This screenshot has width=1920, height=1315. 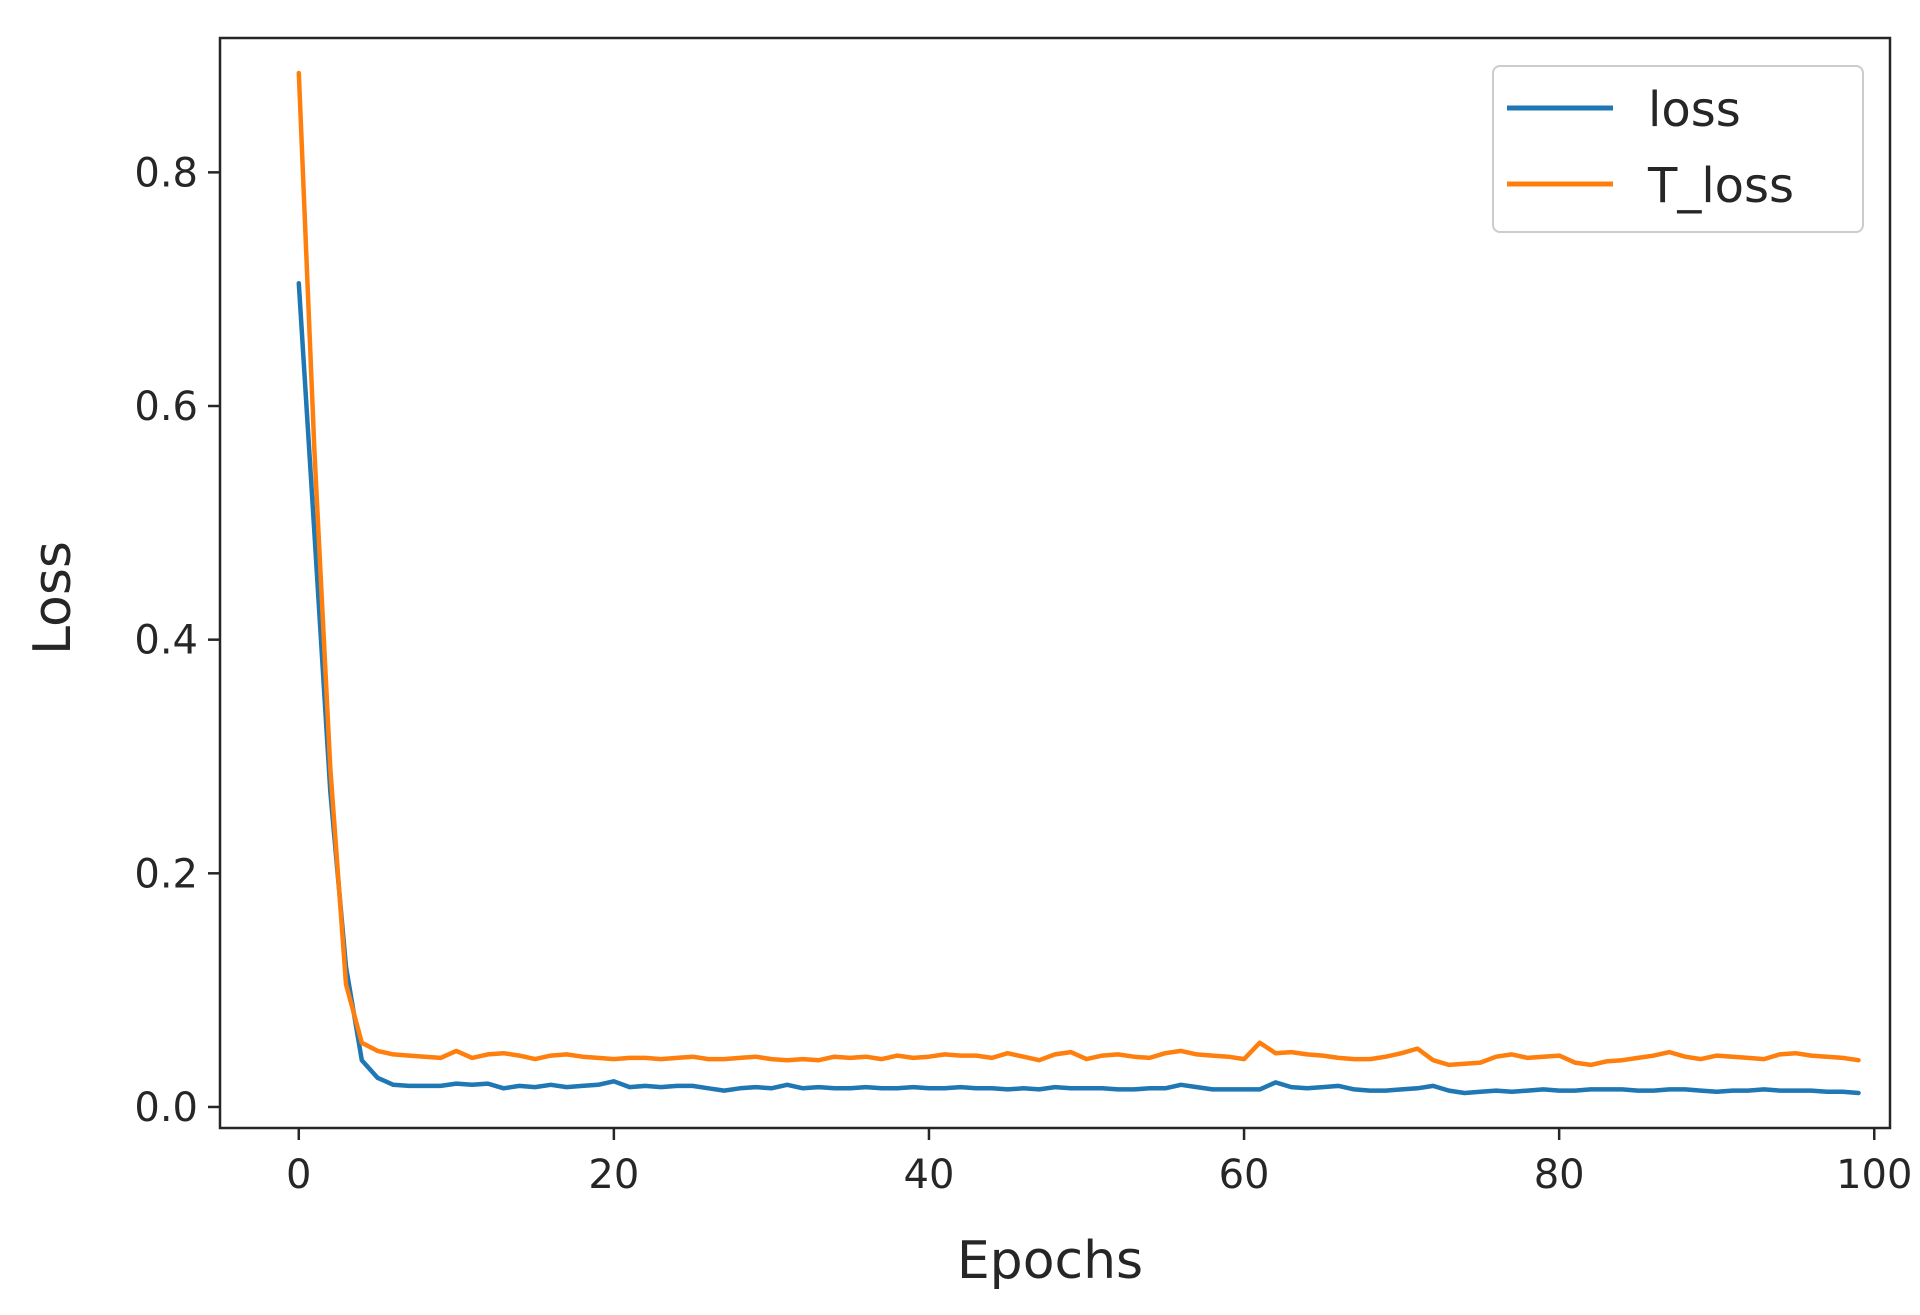 What do you see at coordinates (166, 407) in the screenshot?
I see `y-tick-label: 0.6` at bounding box center [166, 407].